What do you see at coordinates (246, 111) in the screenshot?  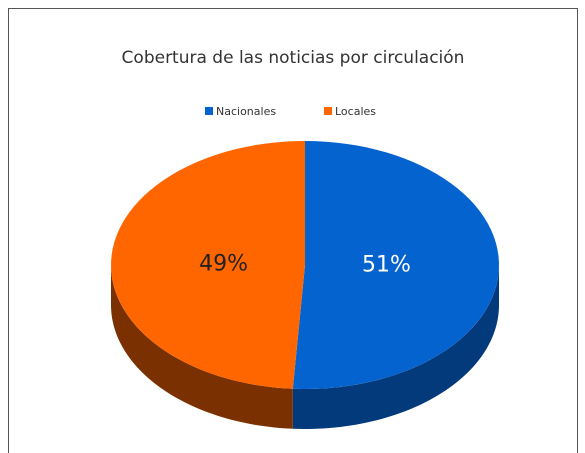 I see `legend-label: Nacionales` at bounding box center [246, 111].